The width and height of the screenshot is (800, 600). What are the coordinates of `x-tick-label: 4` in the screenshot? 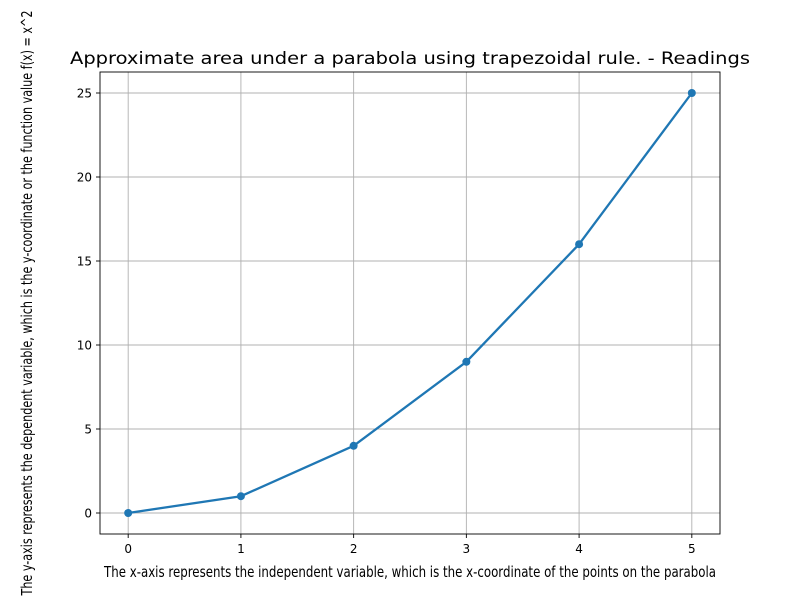 It's located at (579, 549).